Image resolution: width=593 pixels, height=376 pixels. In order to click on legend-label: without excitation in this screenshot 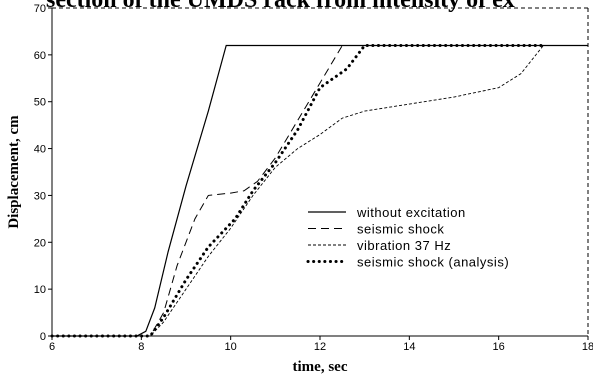, I will do `click(411, 212)`.